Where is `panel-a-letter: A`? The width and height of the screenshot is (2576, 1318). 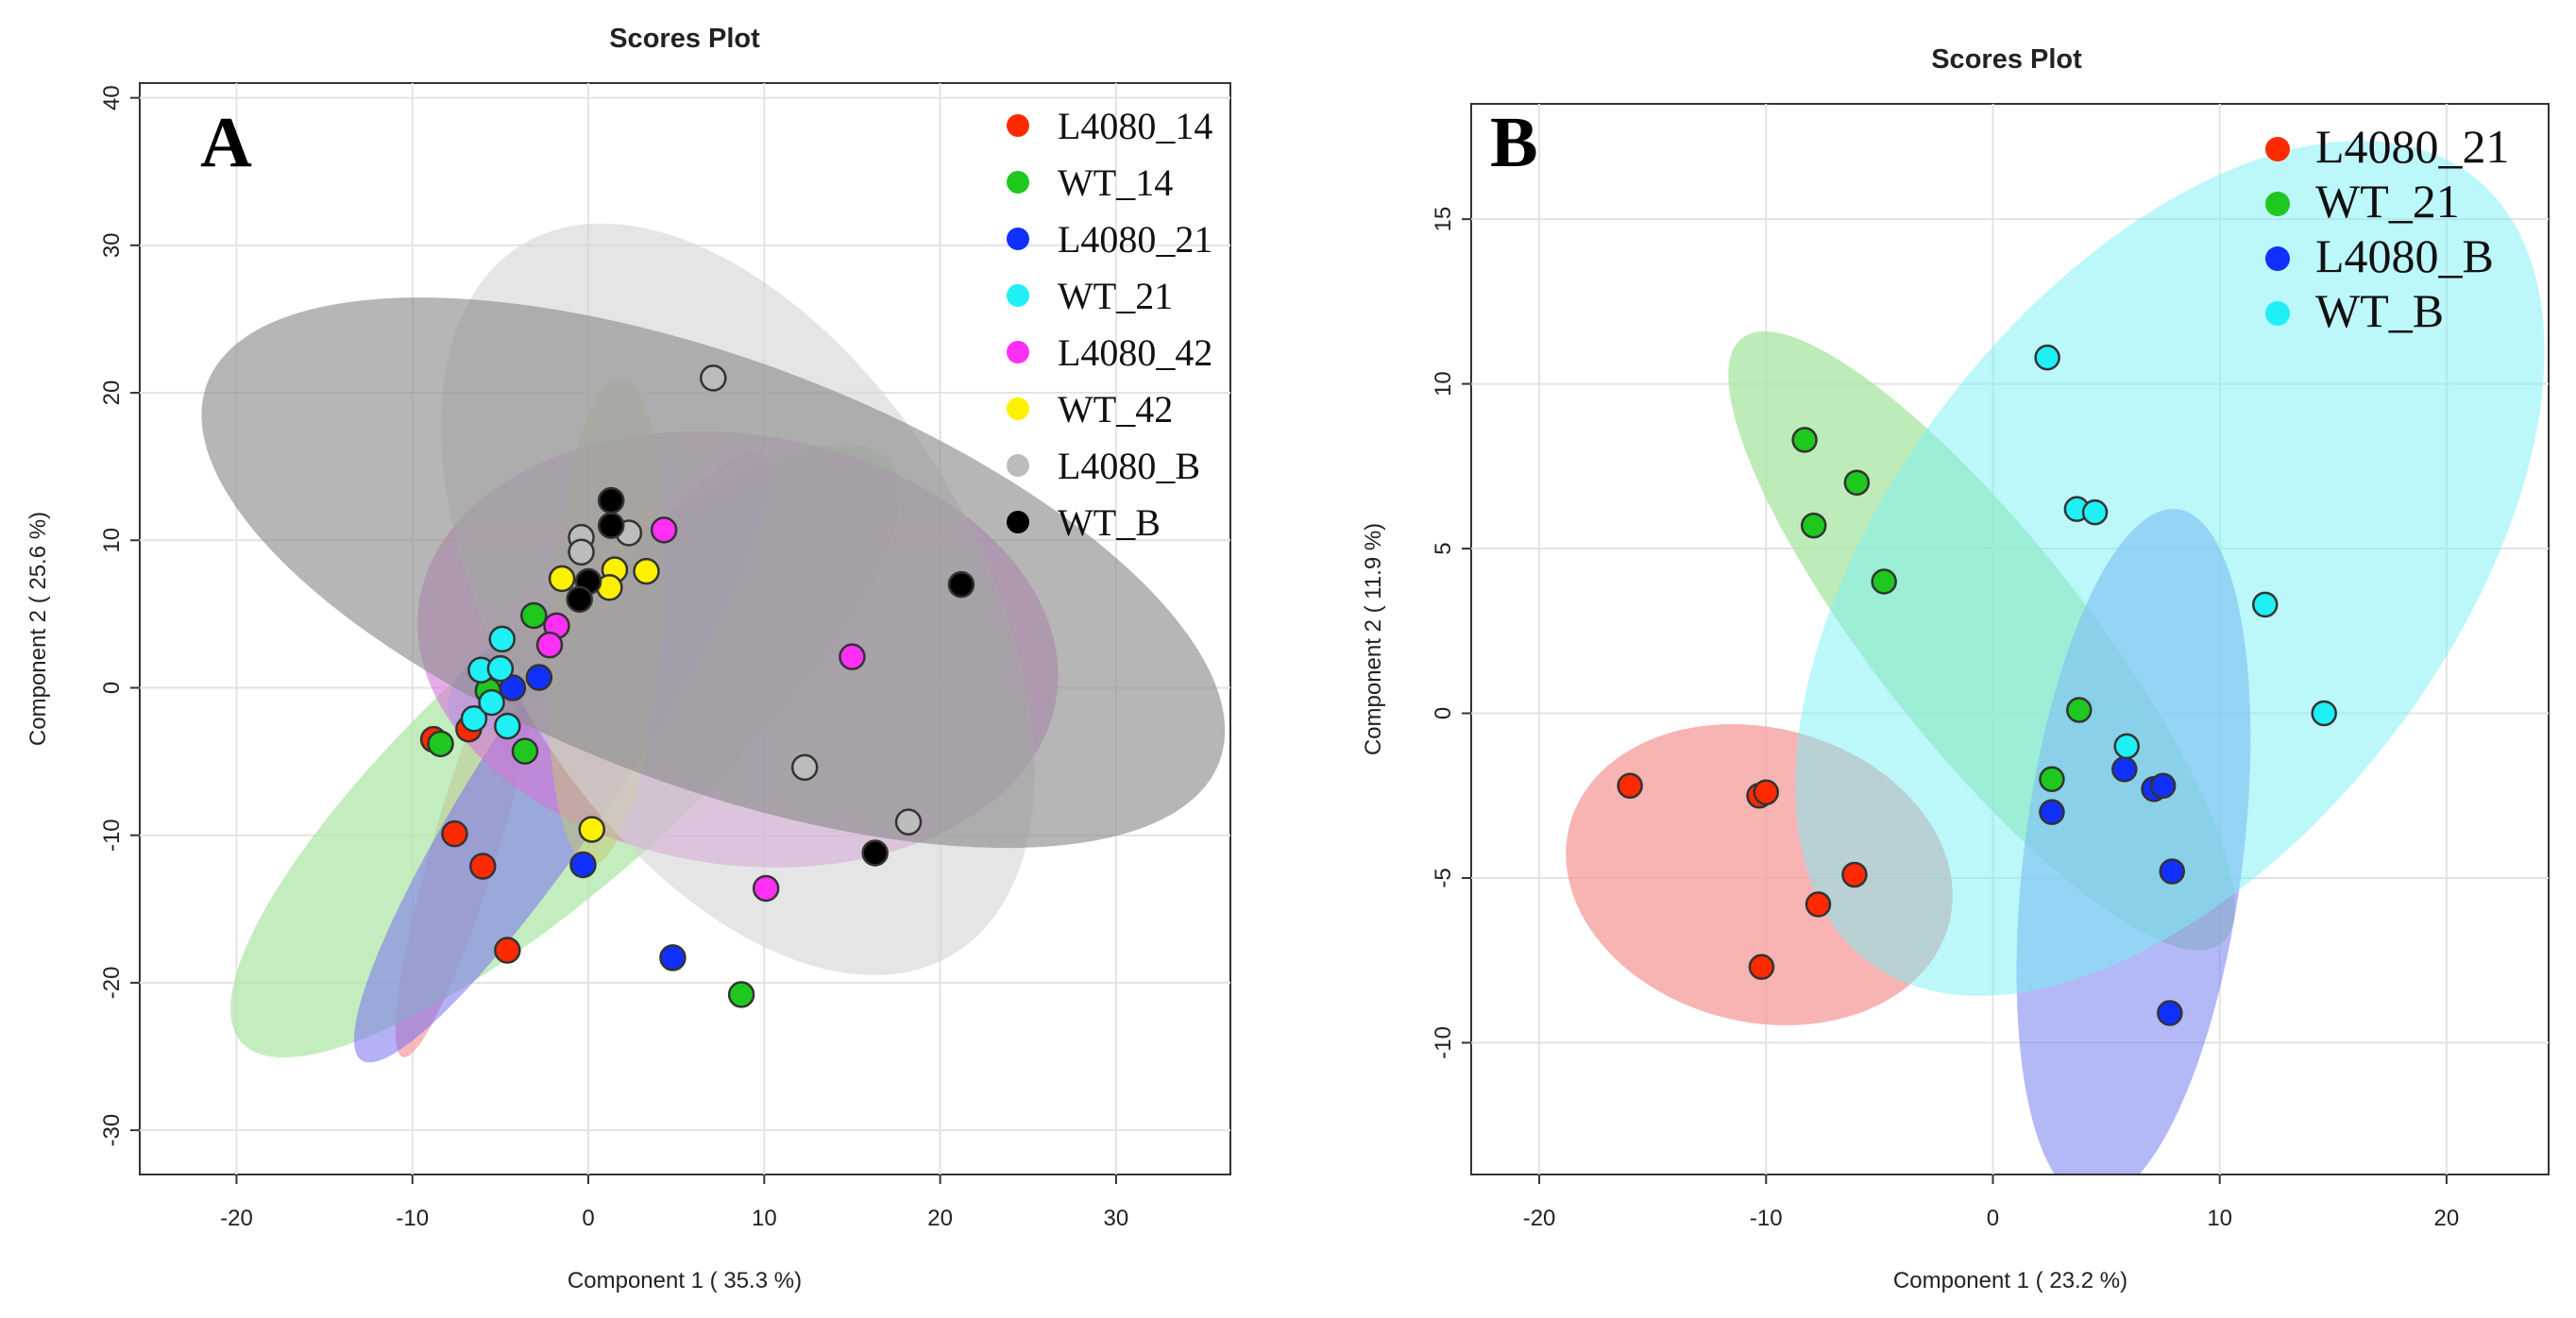
panel-a-letter: A is located at coordinates (226, 142).